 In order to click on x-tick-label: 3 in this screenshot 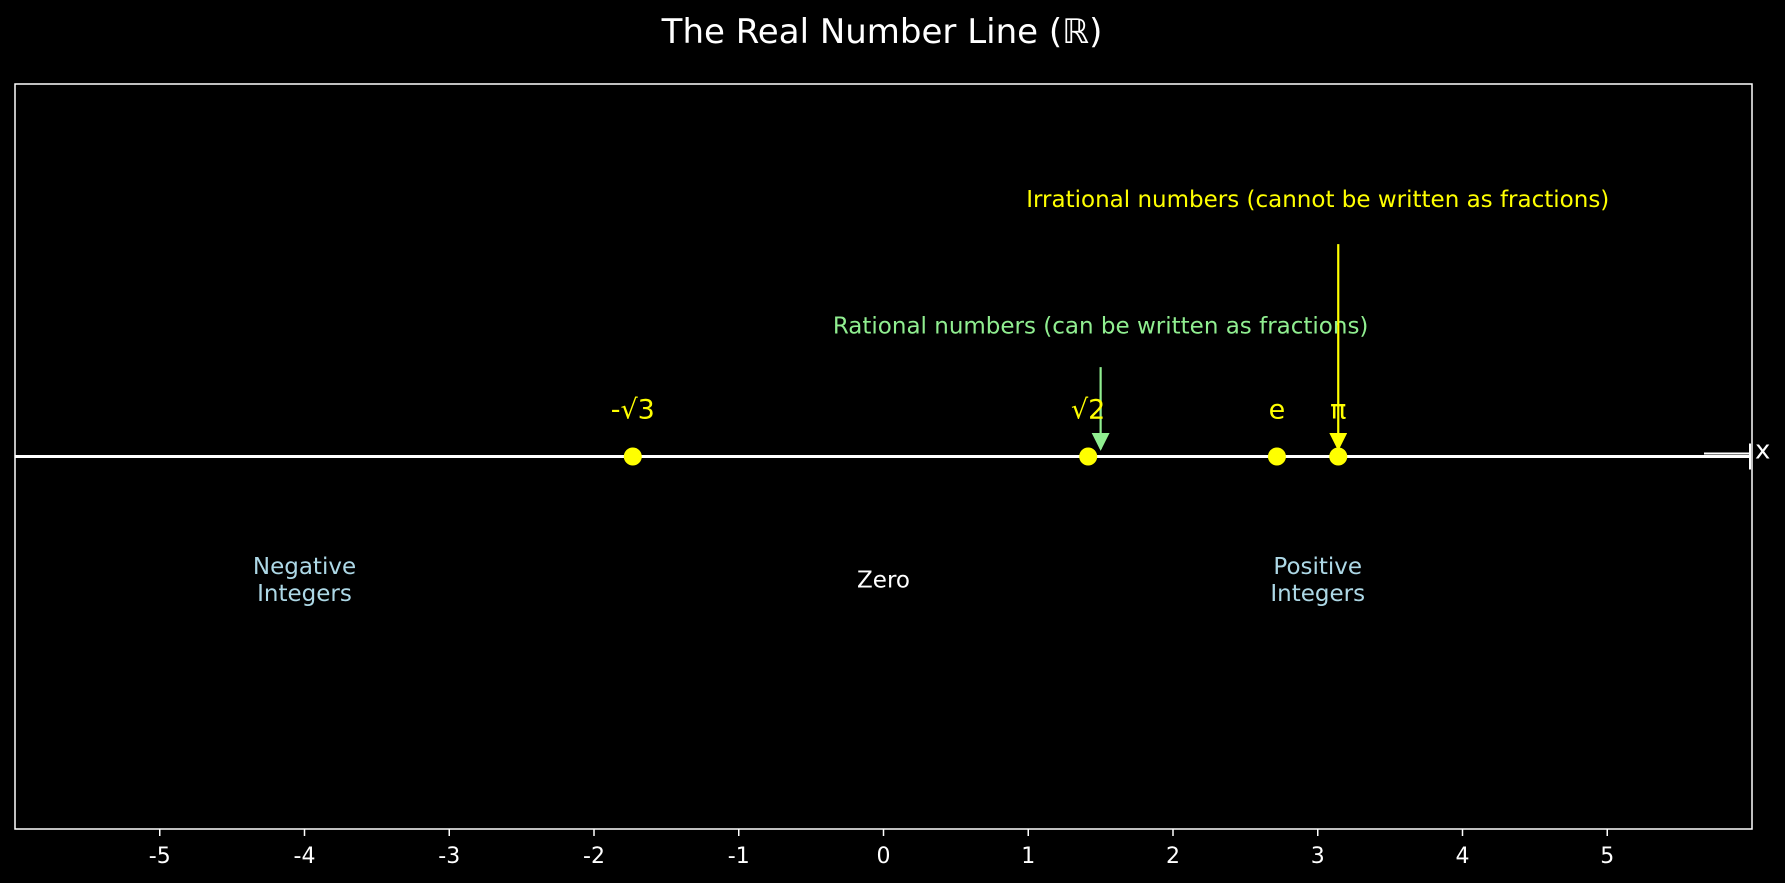, I will do `click(1318, 856)`.